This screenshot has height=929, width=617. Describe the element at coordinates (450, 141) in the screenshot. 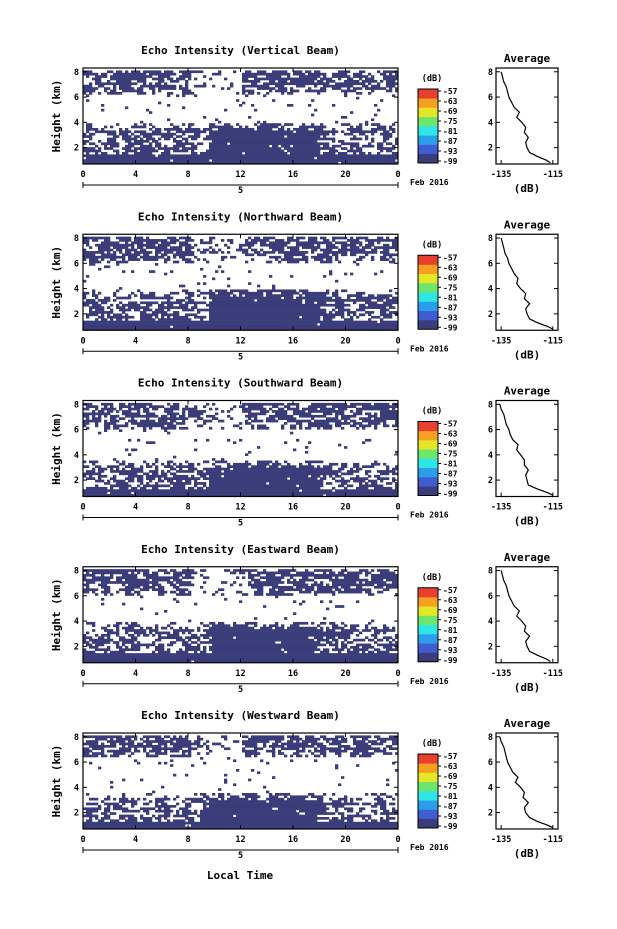

I see `colorbar-tick-label: -87` at that location.